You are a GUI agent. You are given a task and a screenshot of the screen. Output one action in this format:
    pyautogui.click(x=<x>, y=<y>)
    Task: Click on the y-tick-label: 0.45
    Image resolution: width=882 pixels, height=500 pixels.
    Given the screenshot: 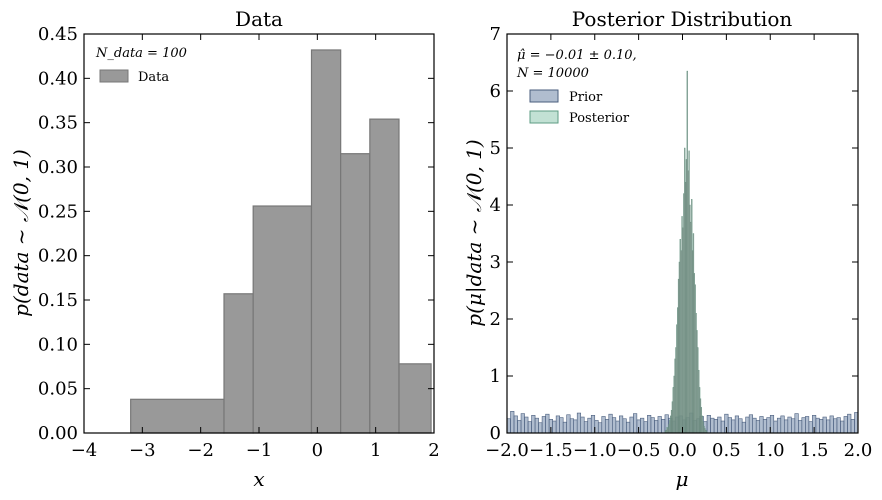 What is the action you would take?
    pyautogui.click(x=58, y=34)
    